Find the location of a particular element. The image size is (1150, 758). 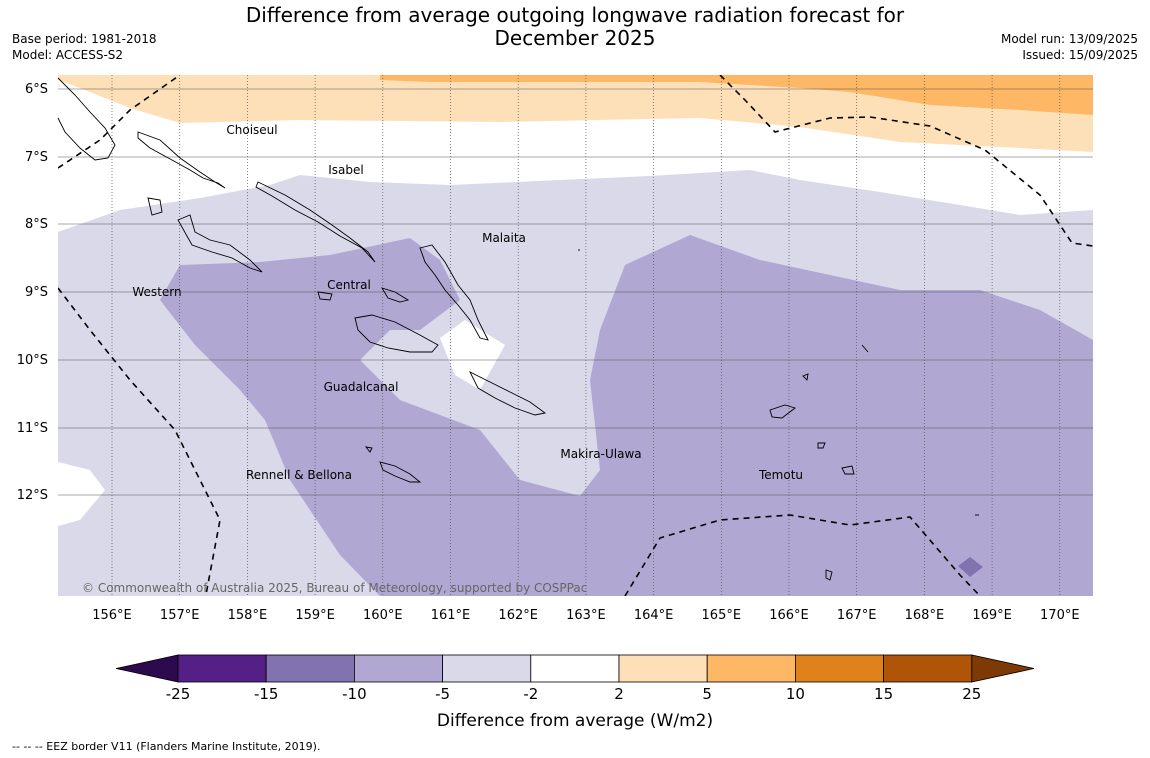

lon-label: 162°E is located at coordinates (518, 615).